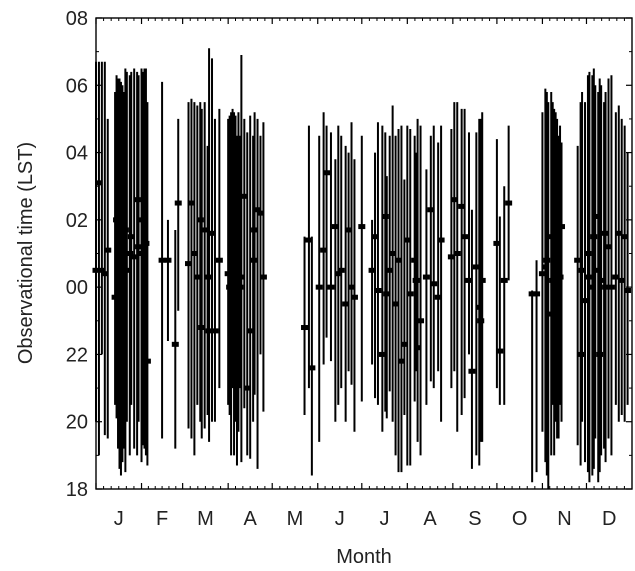 The height and width of the screenshot is (571, 635). I want to click on x-tick-label: S, so click(474, 519).